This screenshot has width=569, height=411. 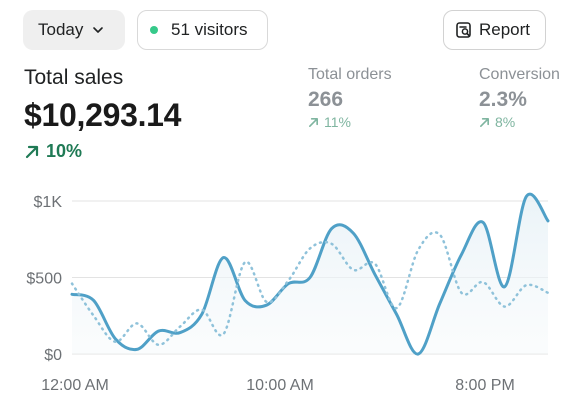 I want to click on conversion-metric: Conversion 2.3% 8%, so click(x=519, y=98).